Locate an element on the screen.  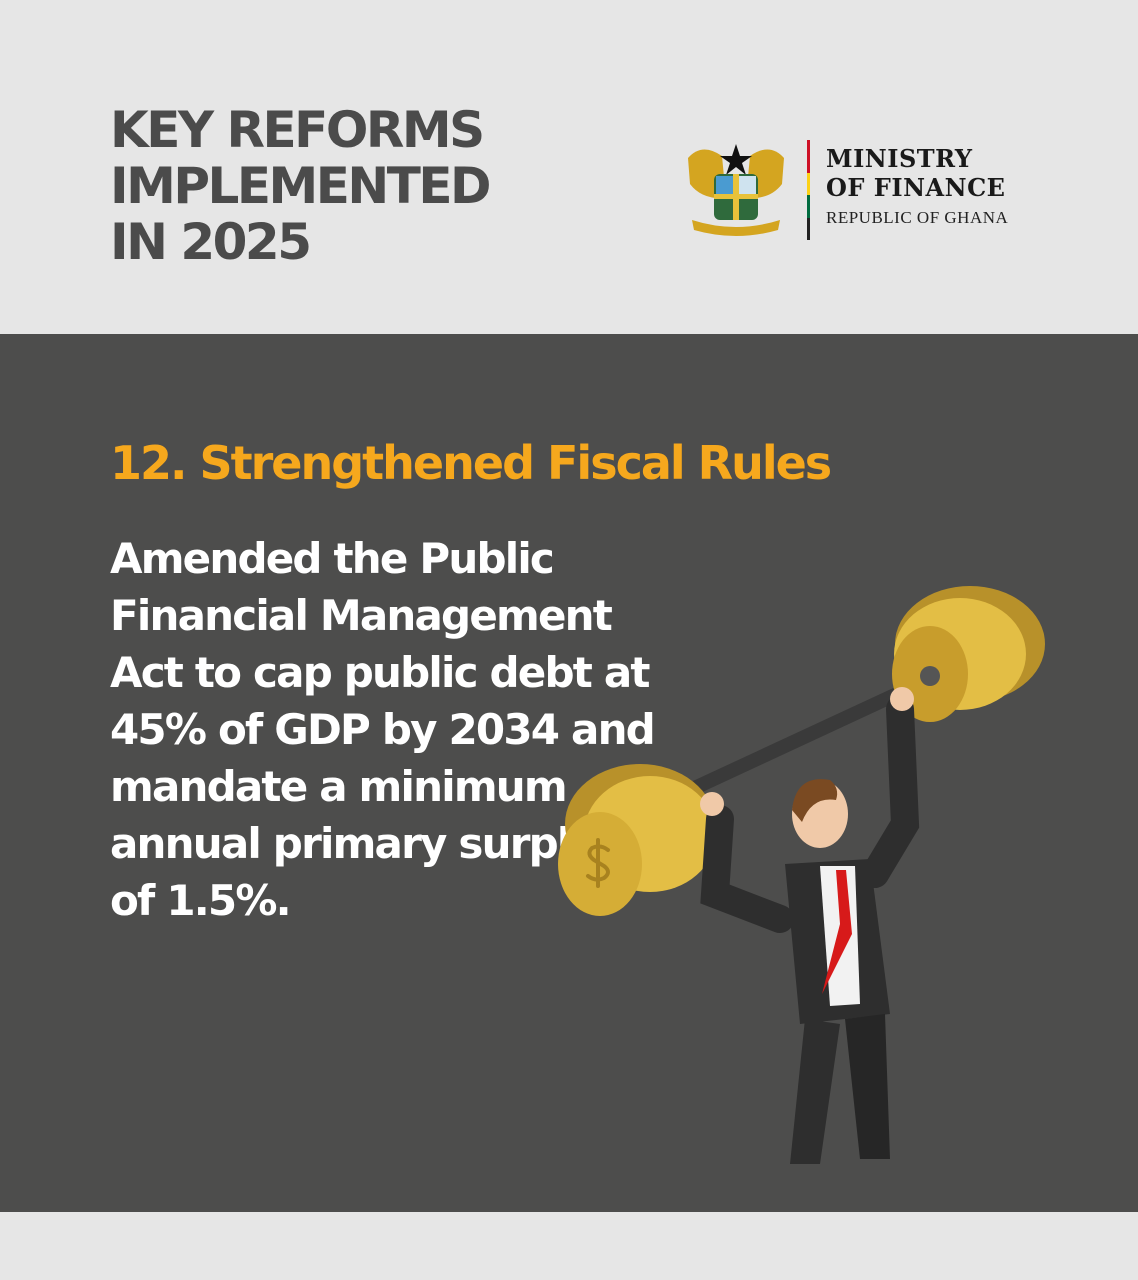
flag-color-divider is located at coordinates (808, 190).